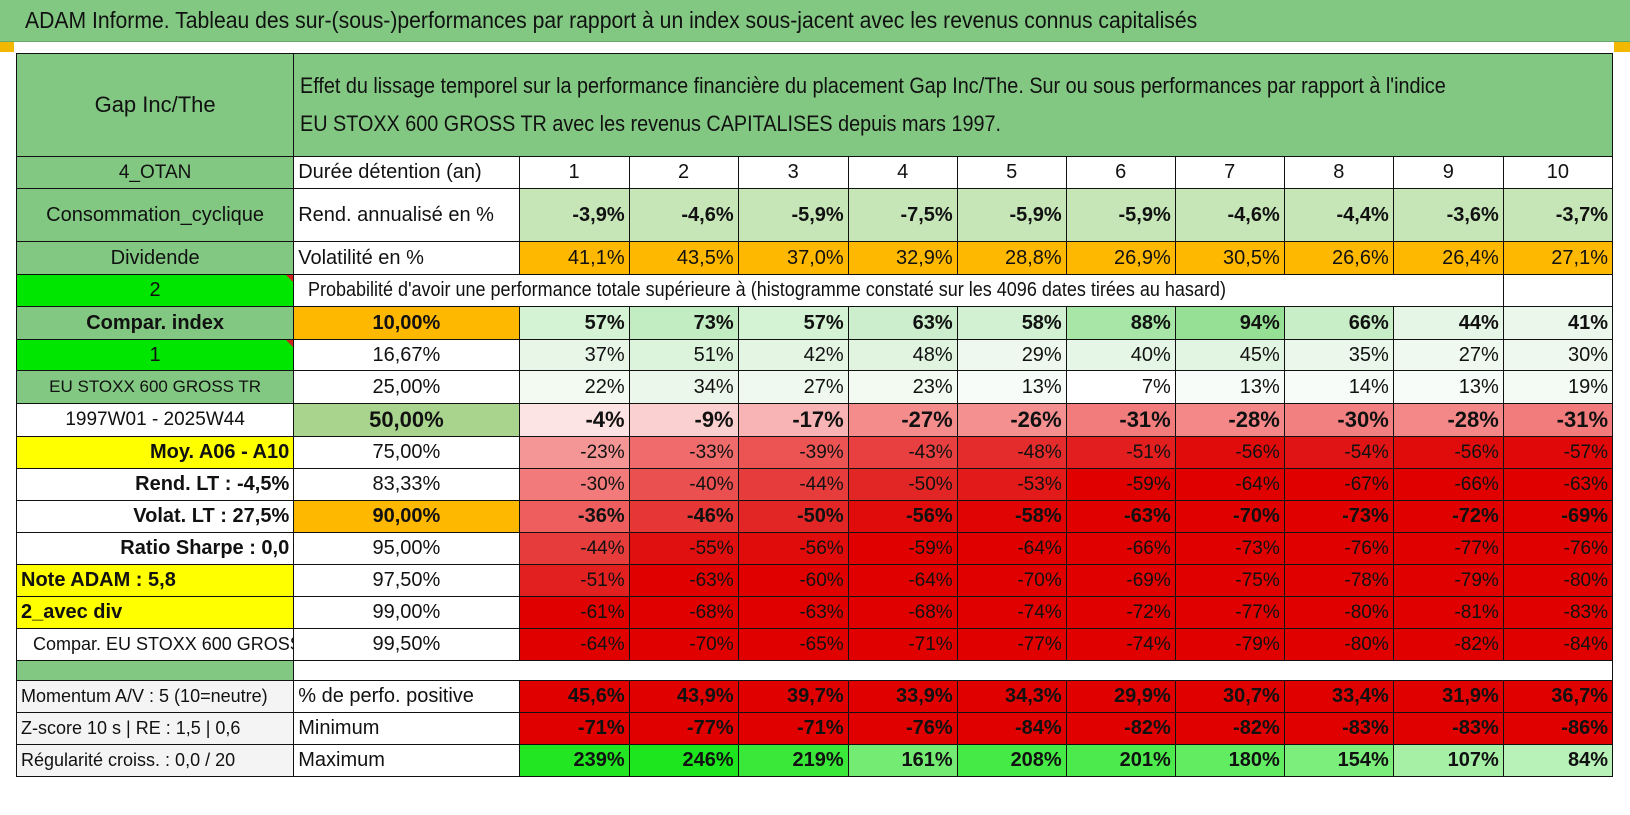  What do you see at coordinates (574, 696) in the screenshot?
I see `bottom-value: 45,6%` at bounding box center [574, 696].